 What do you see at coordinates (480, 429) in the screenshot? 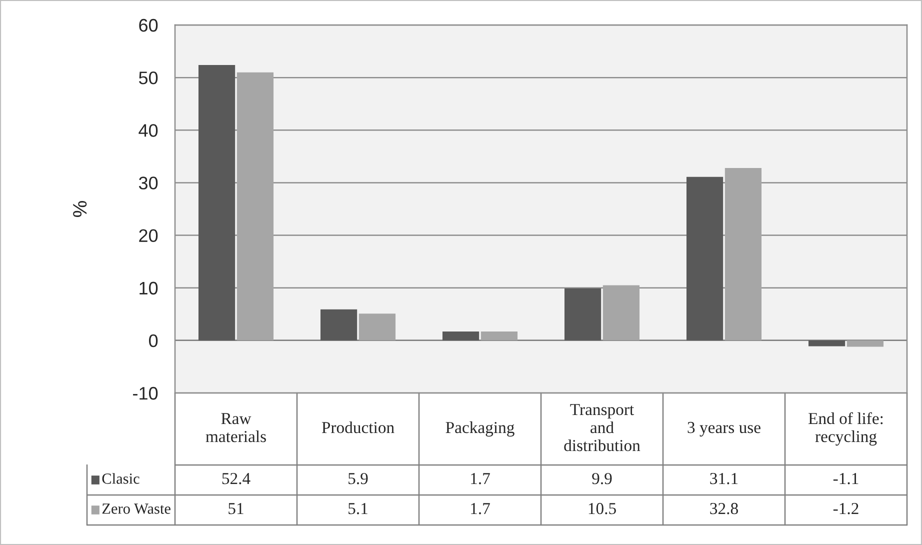
I see `x-tick-label: Packaging` at bounding box center [480, 429].